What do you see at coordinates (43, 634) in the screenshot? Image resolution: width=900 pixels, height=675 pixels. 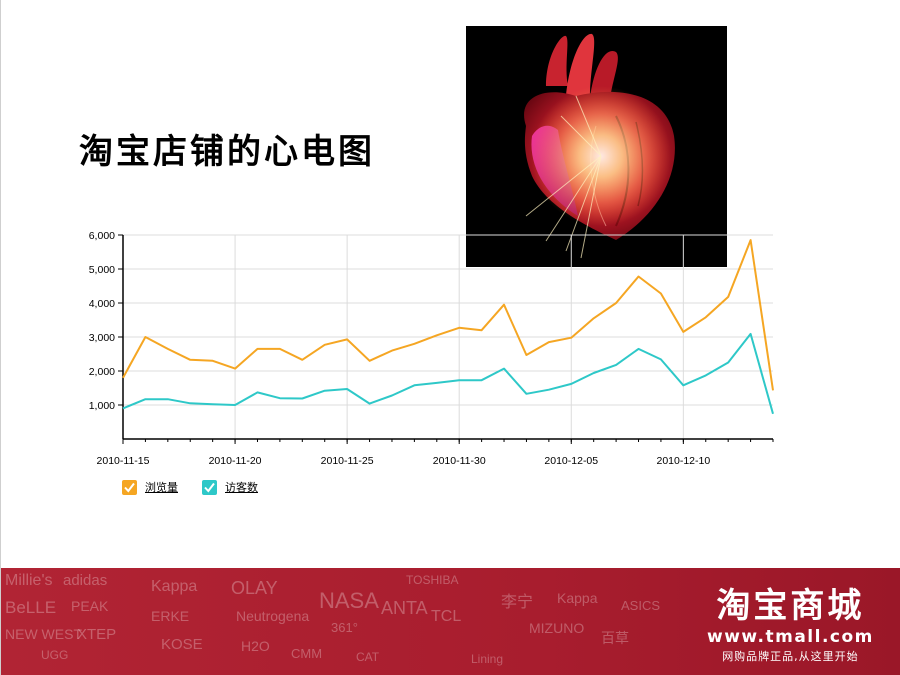 I see `brand-watermark: NEW WEST` at bounding box center [43, 634].